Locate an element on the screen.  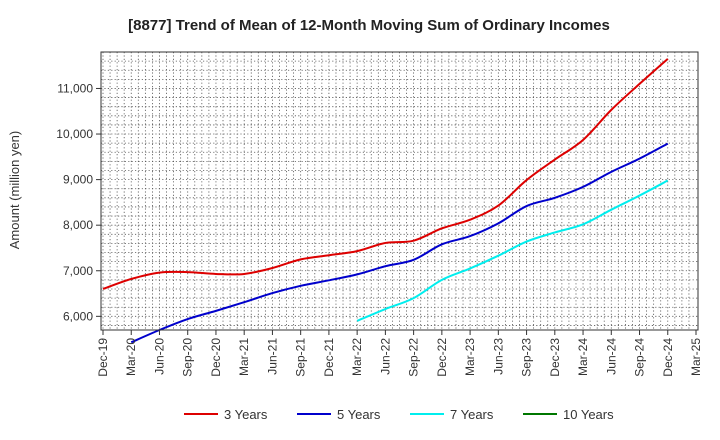
x-tick-label: Jun-22 is located at coordinates (385, 356).